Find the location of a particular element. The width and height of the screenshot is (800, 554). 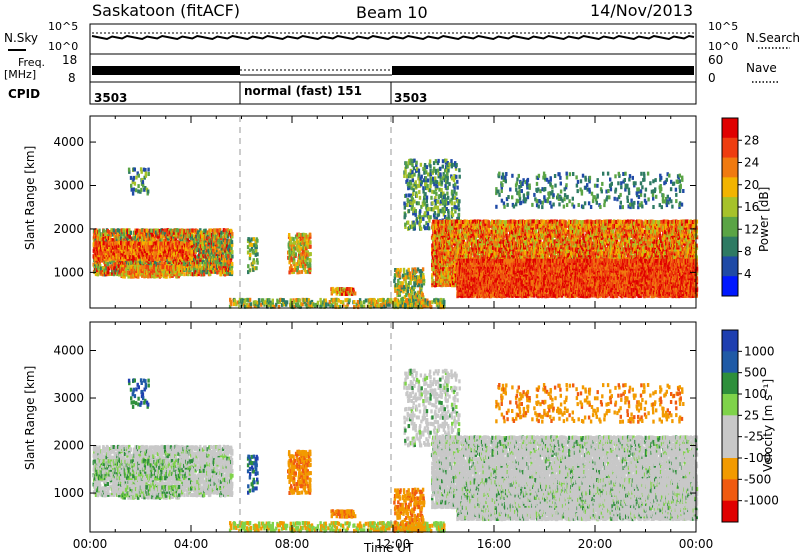

frequency-panel: Freq. [MHz] 18 8 60 0 Nave is located at coordinates (391, 69).